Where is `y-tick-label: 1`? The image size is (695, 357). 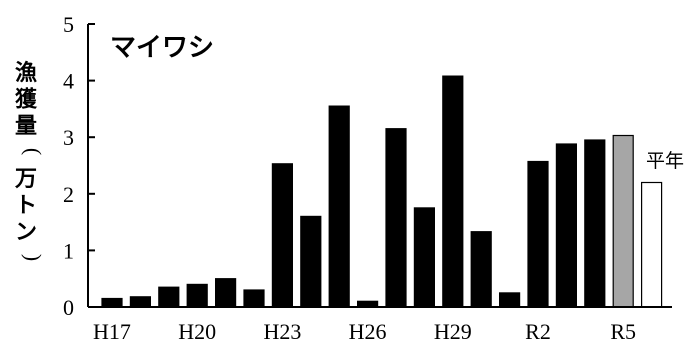 y-tick-label: 1 is located at coordinates (68, 250).